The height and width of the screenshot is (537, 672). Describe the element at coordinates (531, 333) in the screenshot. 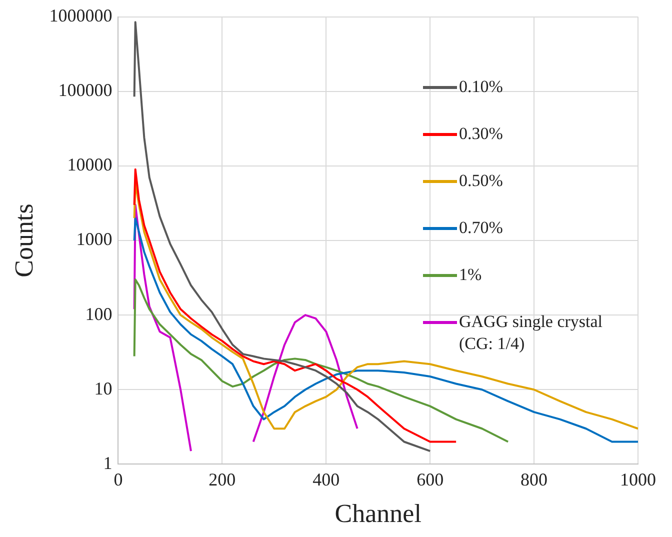

I see `legend-label: GAGG single crystal (CG: 1/4)` at that location.